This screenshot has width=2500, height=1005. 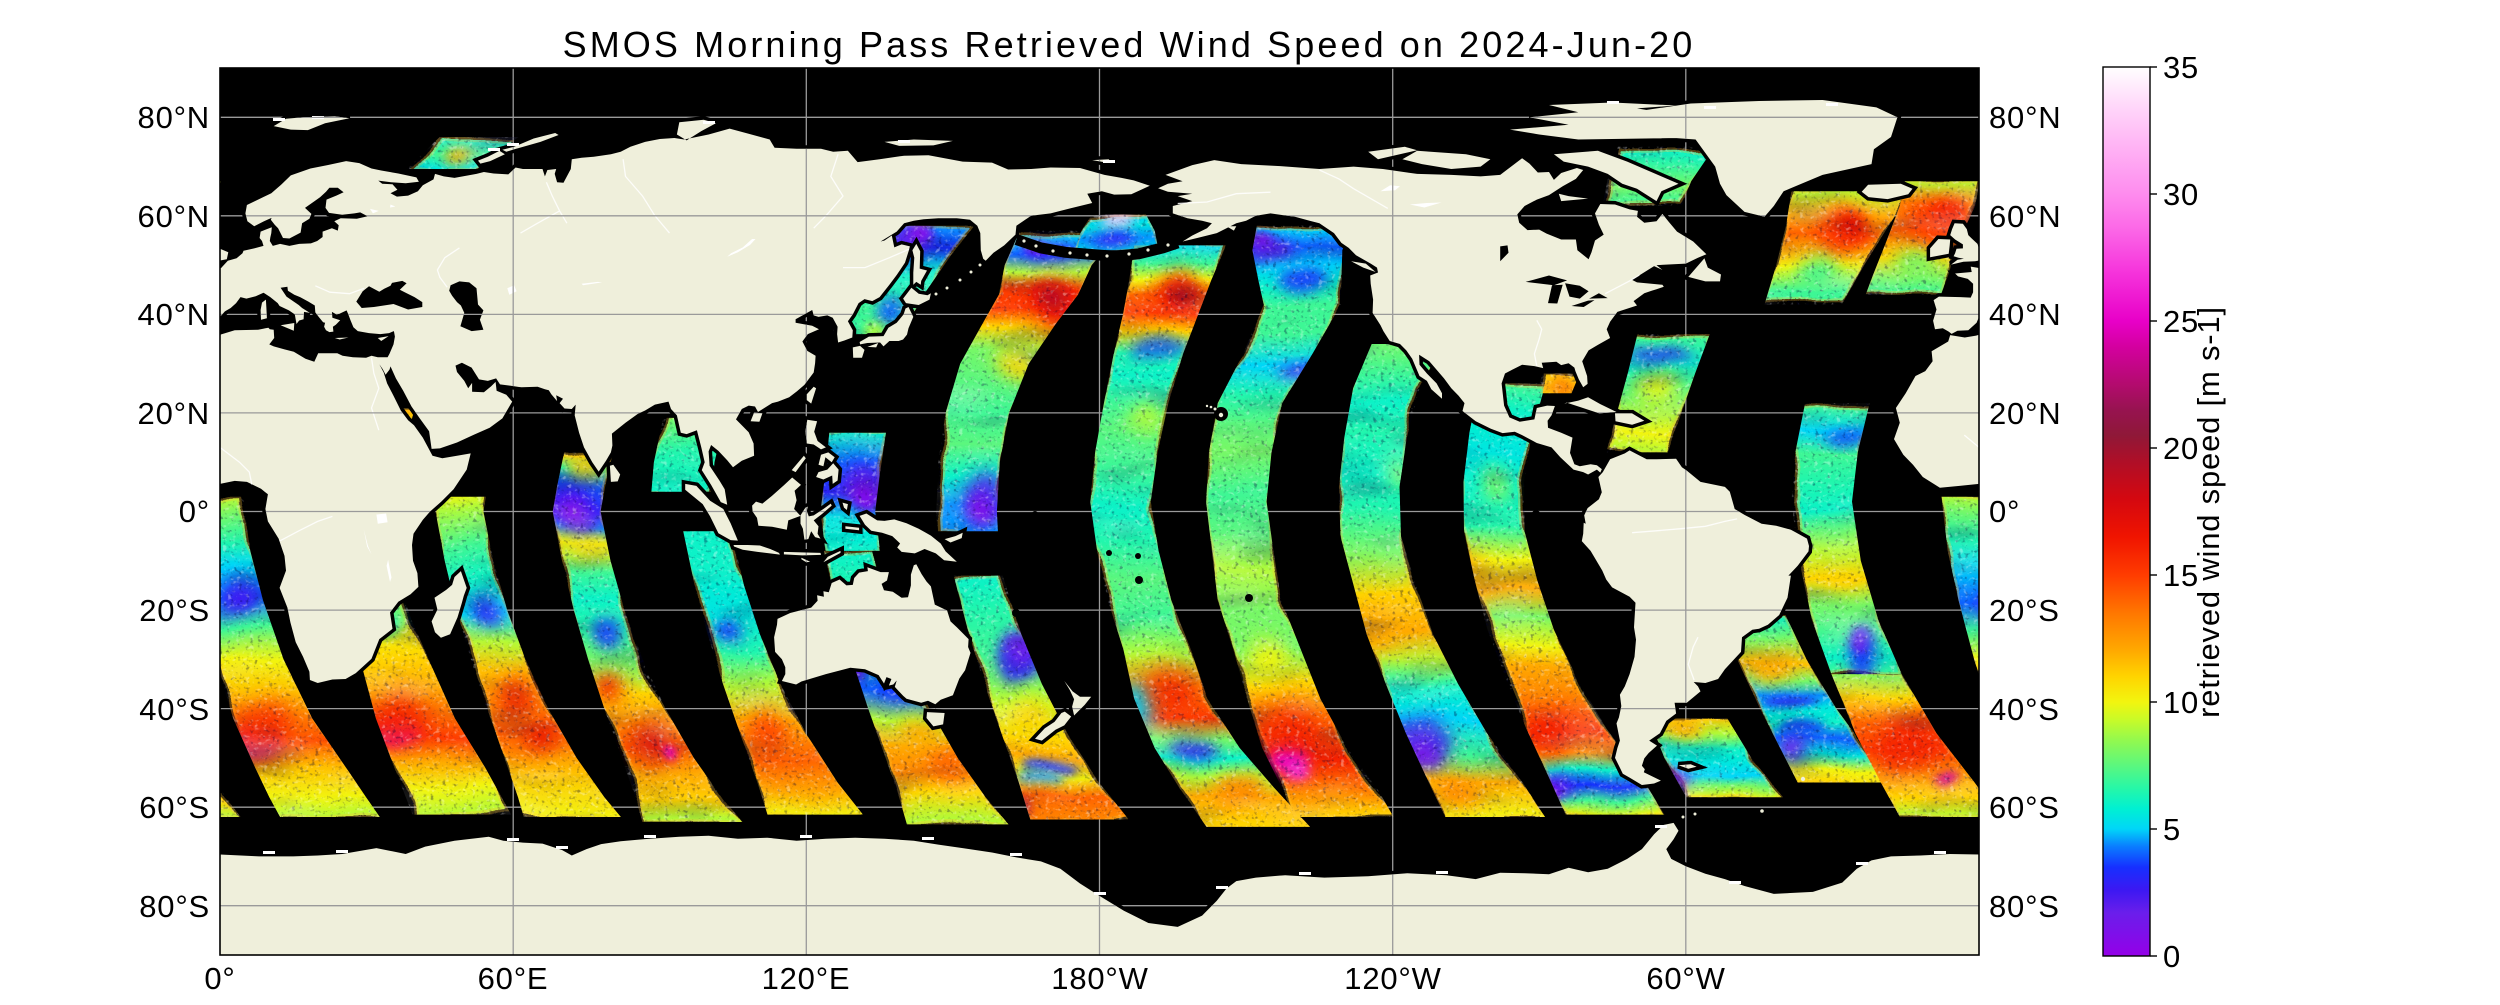 What do you see at coordinates (2181, 575) in the screenshot?
I see `svg-text: 15` at bounding box center [2181, 575].